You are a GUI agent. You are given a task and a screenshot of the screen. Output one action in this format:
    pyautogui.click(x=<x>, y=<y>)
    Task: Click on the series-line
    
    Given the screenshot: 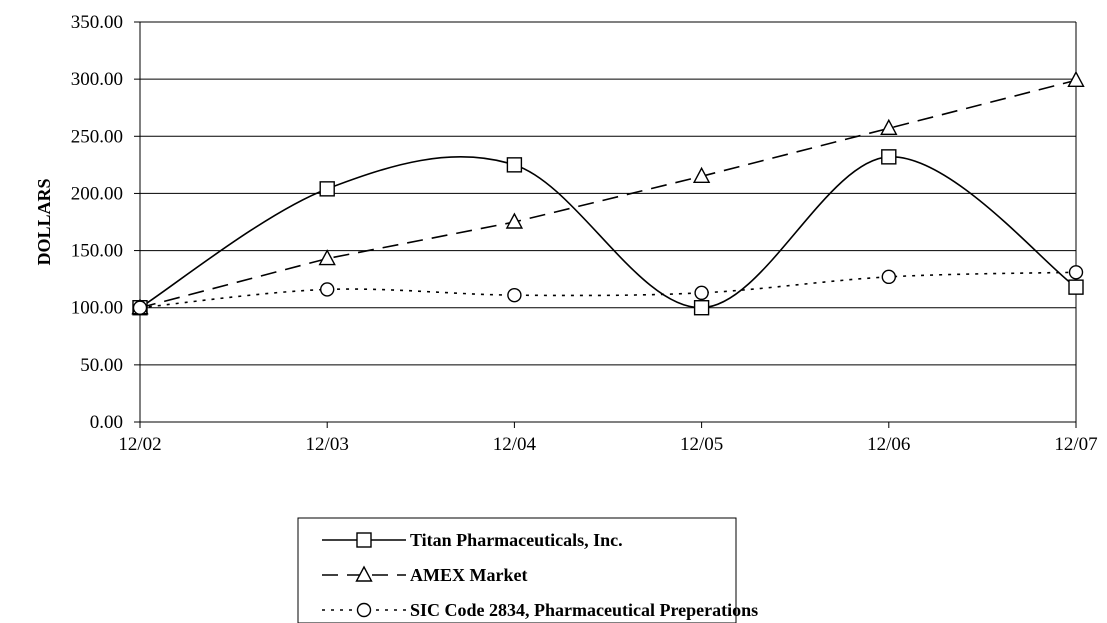 What is the action you would take?
    pyautogui.click(x=608, y=290)
    